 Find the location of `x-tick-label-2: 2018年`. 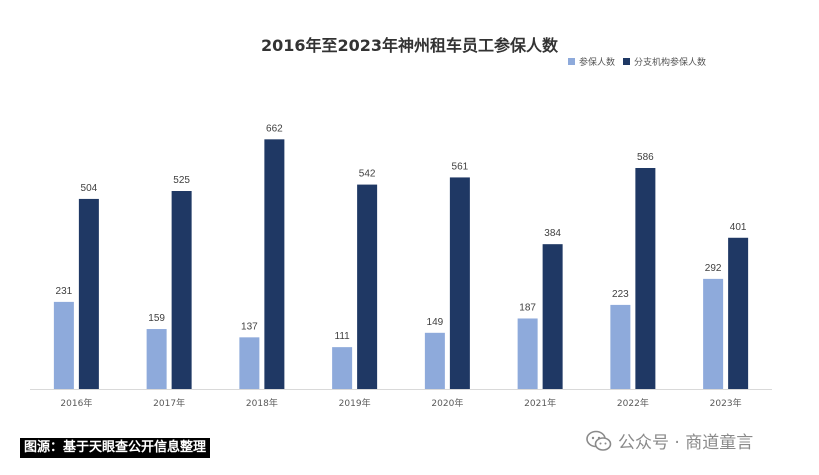

x-tick-label-2: 2018年 is located at coordinates (262, 403).